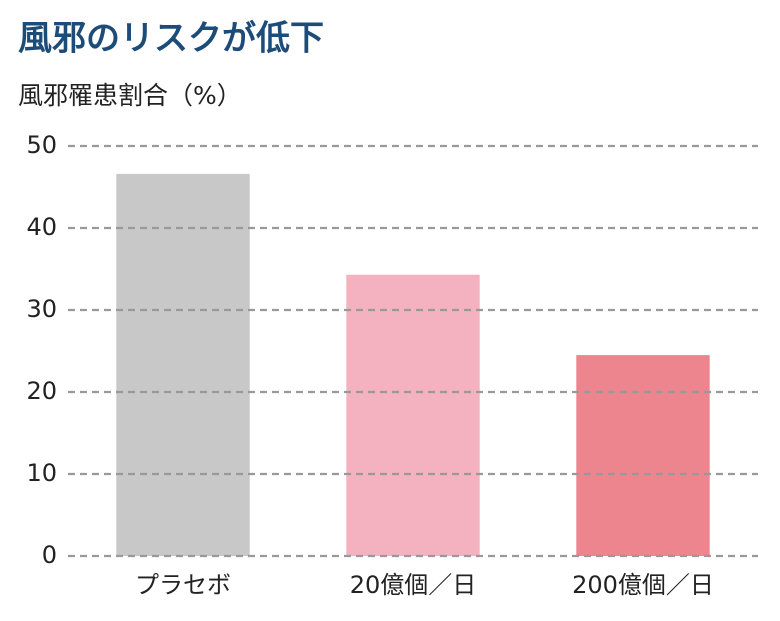 The image size is (780, 621). What do you see at coordinates (41, 391) in the screenshot?
I see `y-tick-label: 20` at bounding box center [41, 391].